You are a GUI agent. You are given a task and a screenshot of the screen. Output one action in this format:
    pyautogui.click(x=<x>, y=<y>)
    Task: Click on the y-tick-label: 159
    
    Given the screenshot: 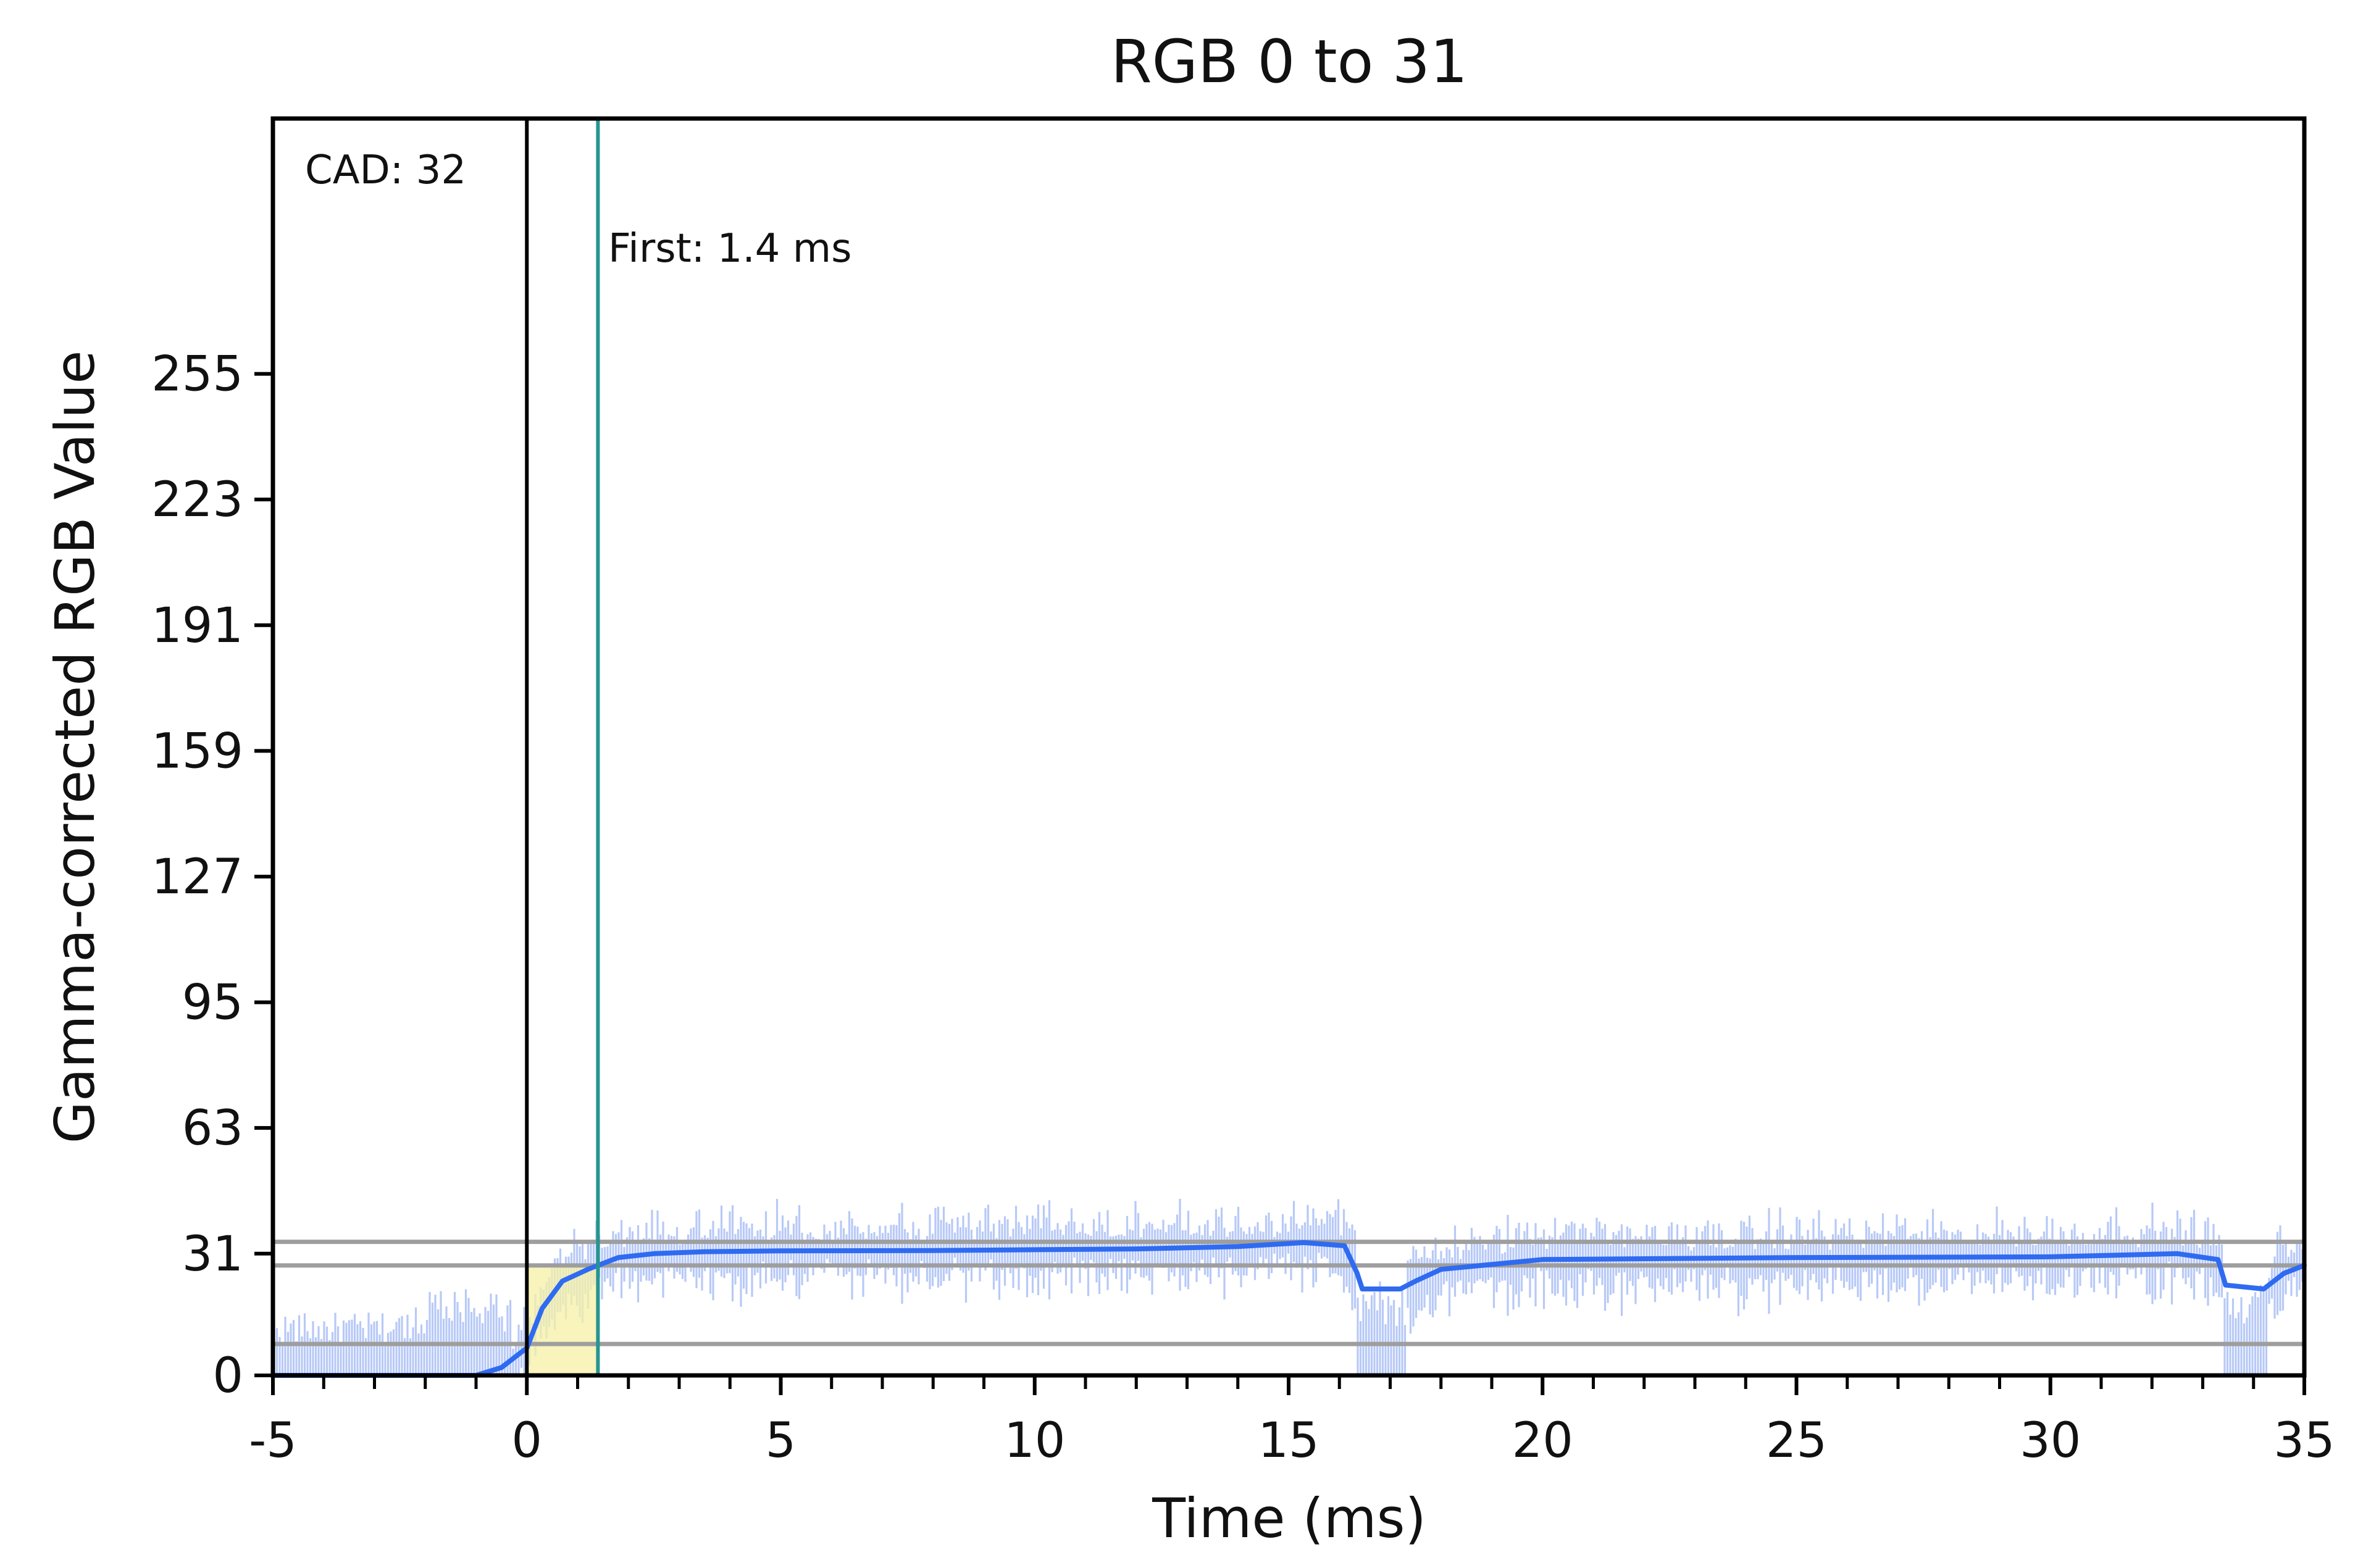 What is the action you would take?
    pyautogui.click(x=197, y=751)
    